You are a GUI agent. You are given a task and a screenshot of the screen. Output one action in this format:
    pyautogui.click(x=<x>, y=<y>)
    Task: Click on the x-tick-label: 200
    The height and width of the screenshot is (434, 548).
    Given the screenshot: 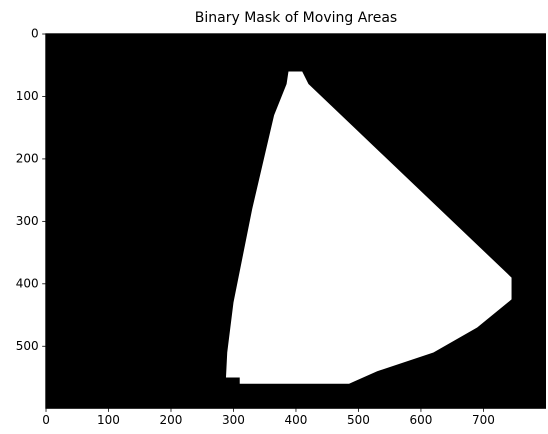 What is the action you would take?
    pyautogui.click(x=171, y=420)
    